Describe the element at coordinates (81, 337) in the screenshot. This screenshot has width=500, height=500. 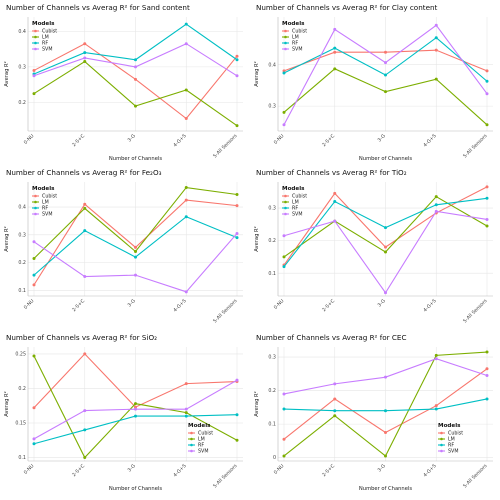
I see `chart-title: Number of Channels vs Averag R² for SiO₂` at that location.